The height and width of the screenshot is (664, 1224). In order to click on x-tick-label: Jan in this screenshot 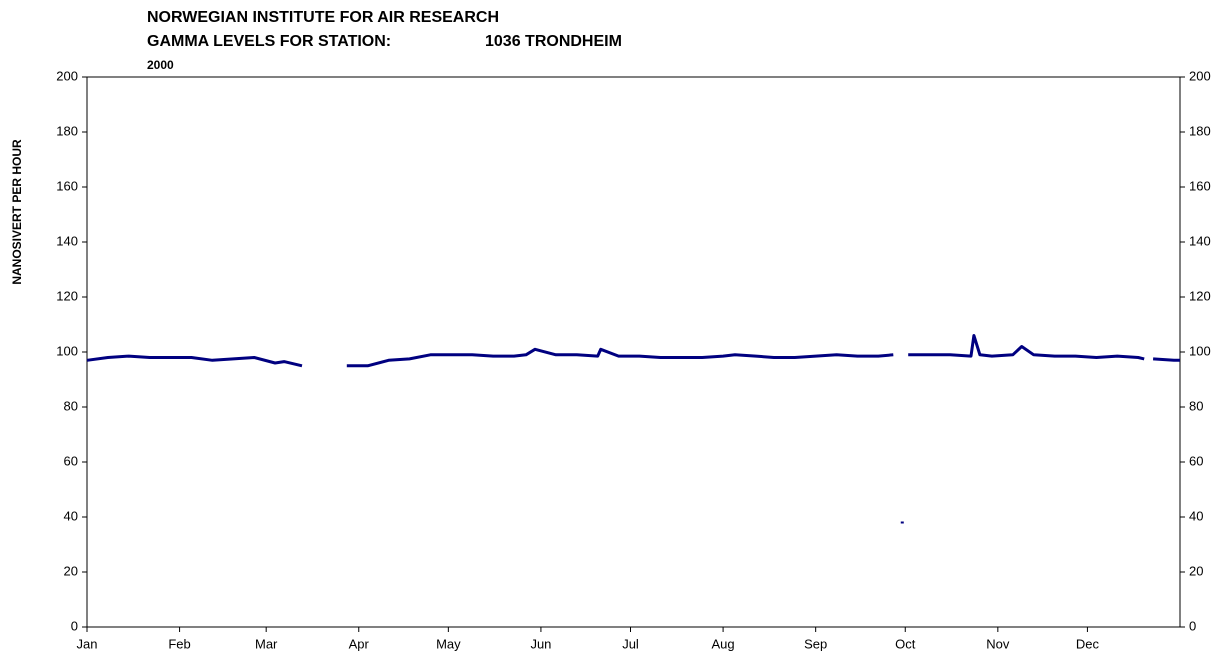, I will do `click(87, 643)`.